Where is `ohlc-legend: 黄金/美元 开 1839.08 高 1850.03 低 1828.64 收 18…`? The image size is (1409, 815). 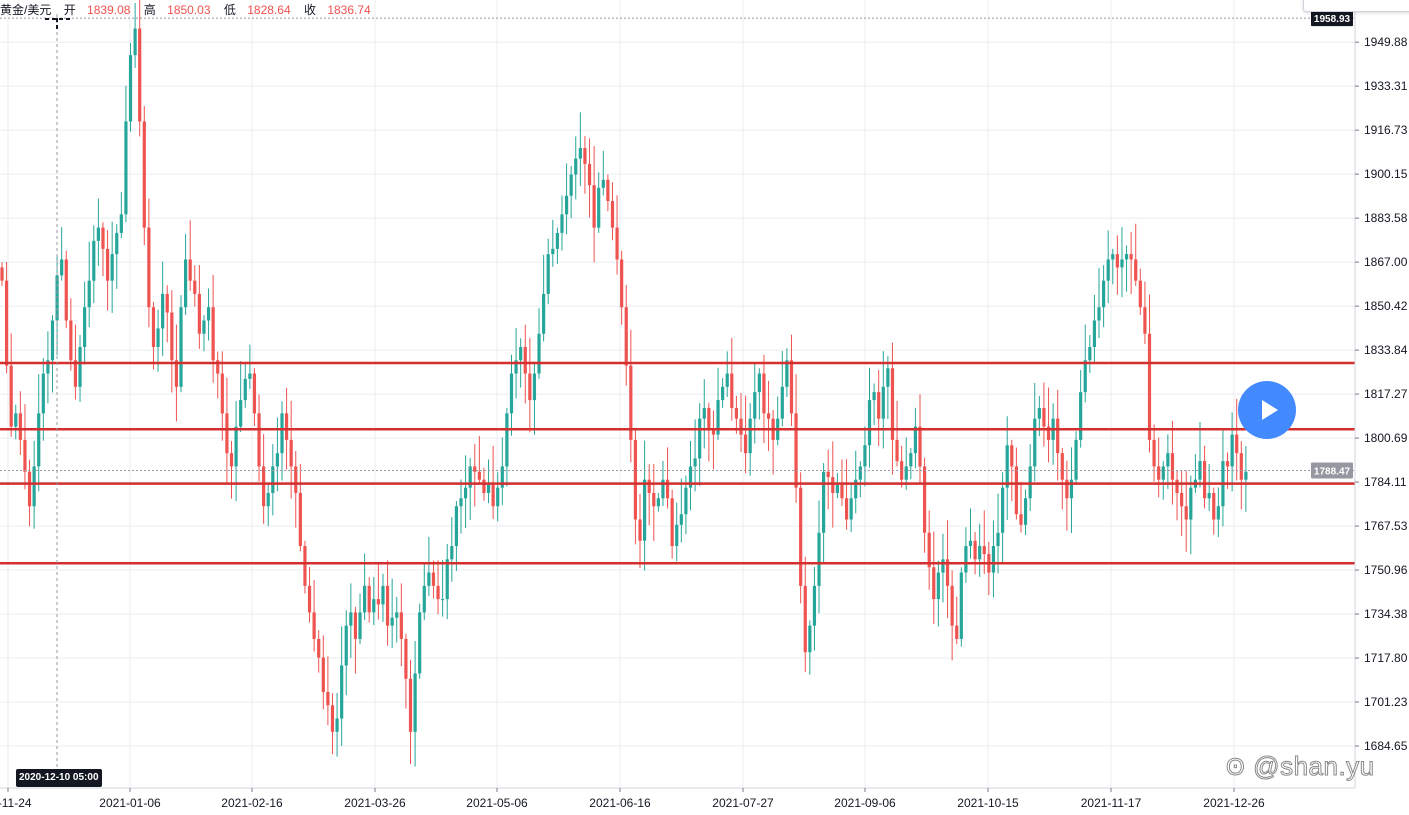
ohlc-legend: 黄金/美元 开 1839.08 高 1850.03 低 1828.64 收 18… is located at coordinates (190, 10).